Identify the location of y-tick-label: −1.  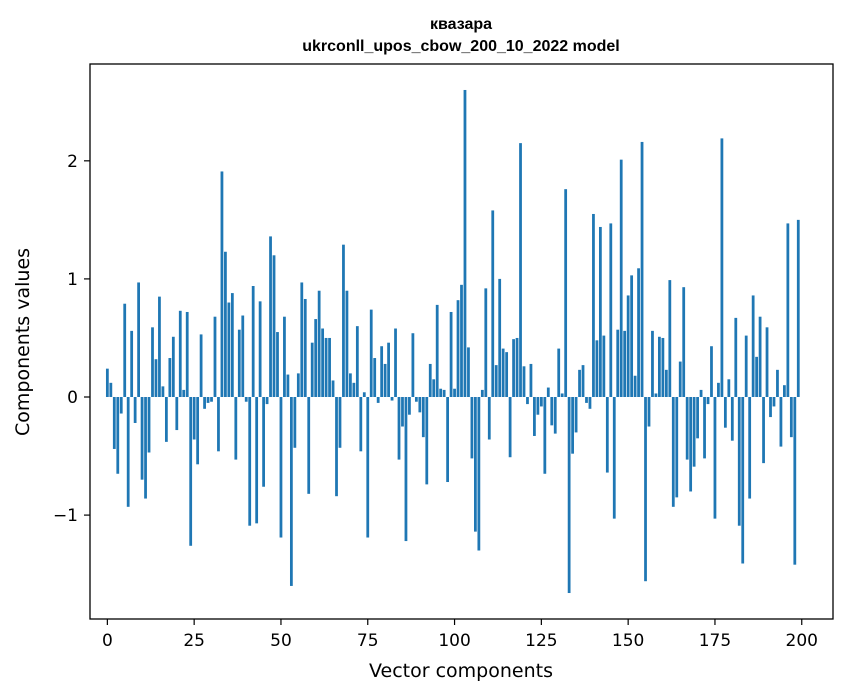
(65, 516).